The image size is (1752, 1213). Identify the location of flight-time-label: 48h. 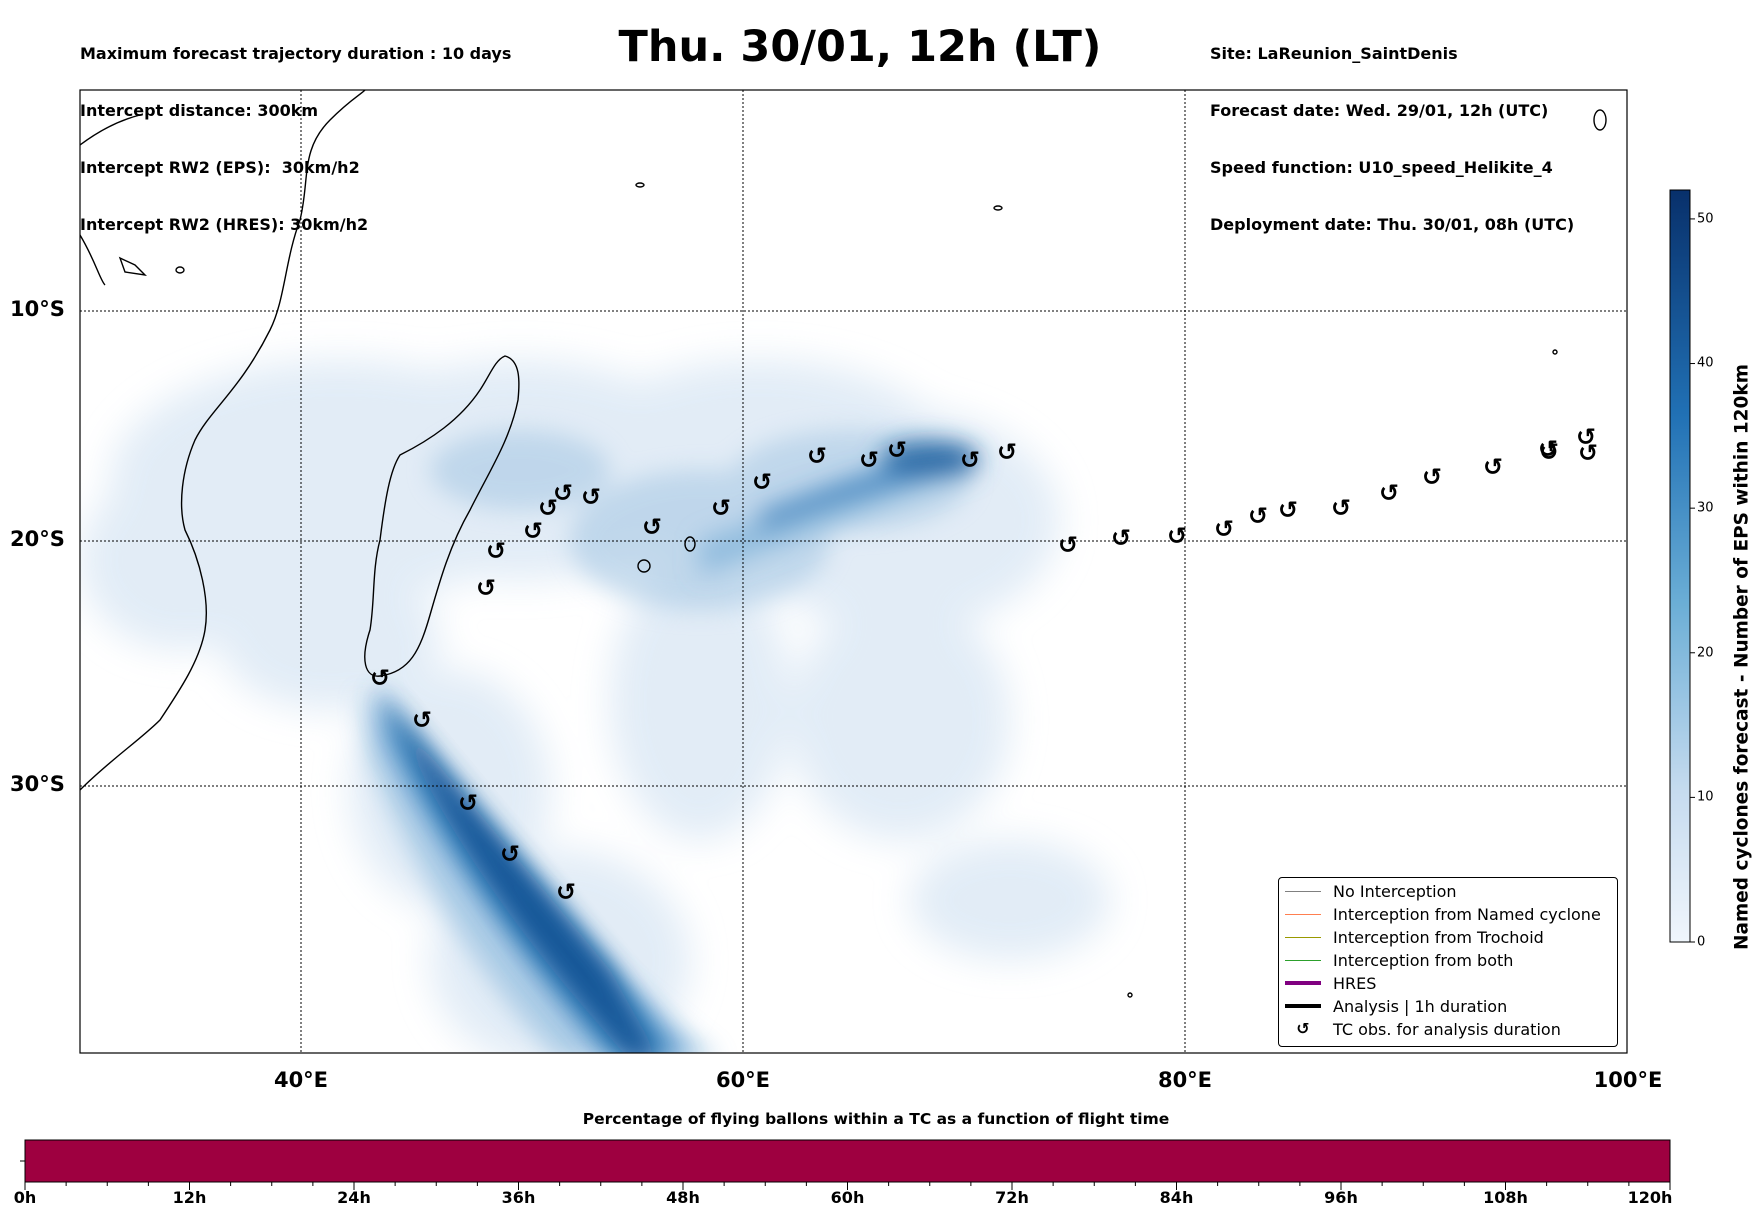
(683, 1197).